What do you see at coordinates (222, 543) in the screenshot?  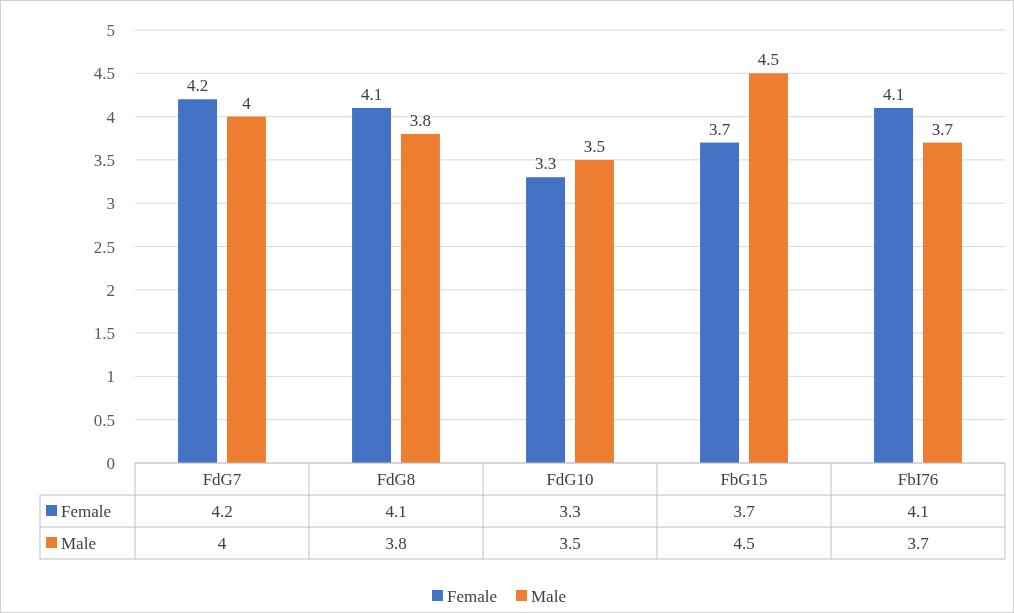 I see `data-label: 4` at bounding box center [222, 543].